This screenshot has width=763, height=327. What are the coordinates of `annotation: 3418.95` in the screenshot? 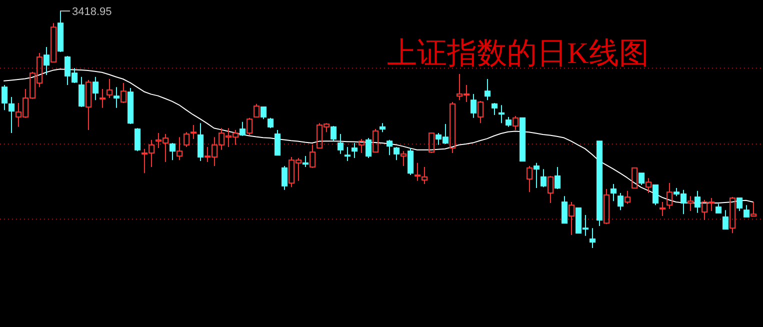 It's located at (92, 12).